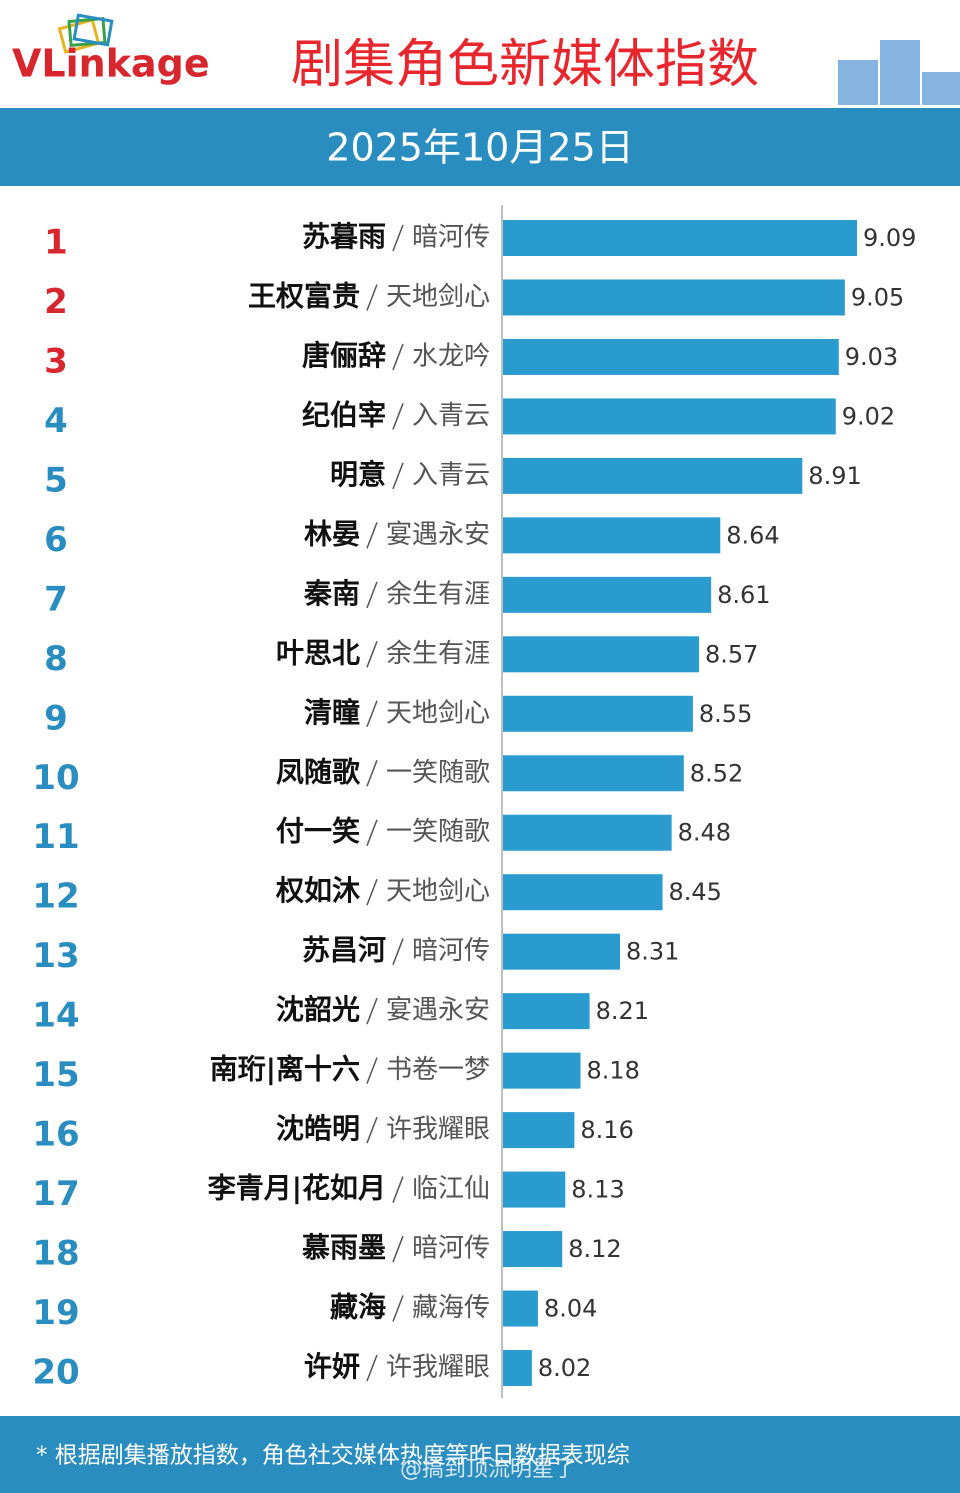 This screenshot has height=1493, width=960. What do you see at coordinates (344, 236) in the screenshot?
I see `character-name: 苏暮雨` at bounding box center [344, 236].